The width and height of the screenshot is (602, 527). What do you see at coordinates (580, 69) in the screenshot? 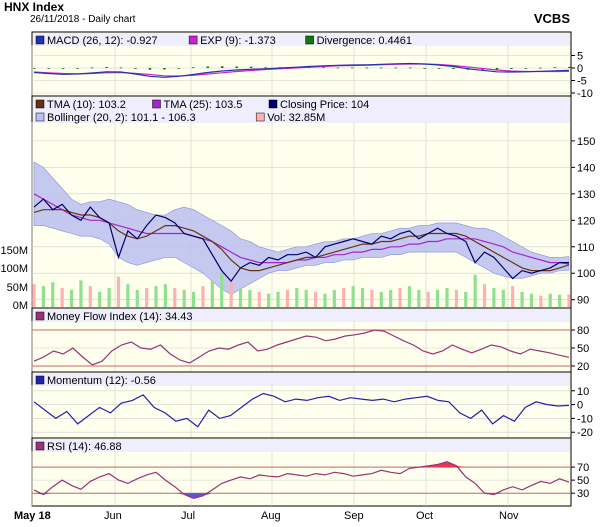
I see `ytick-label-macd: 0` at bounding box center [580, 69].